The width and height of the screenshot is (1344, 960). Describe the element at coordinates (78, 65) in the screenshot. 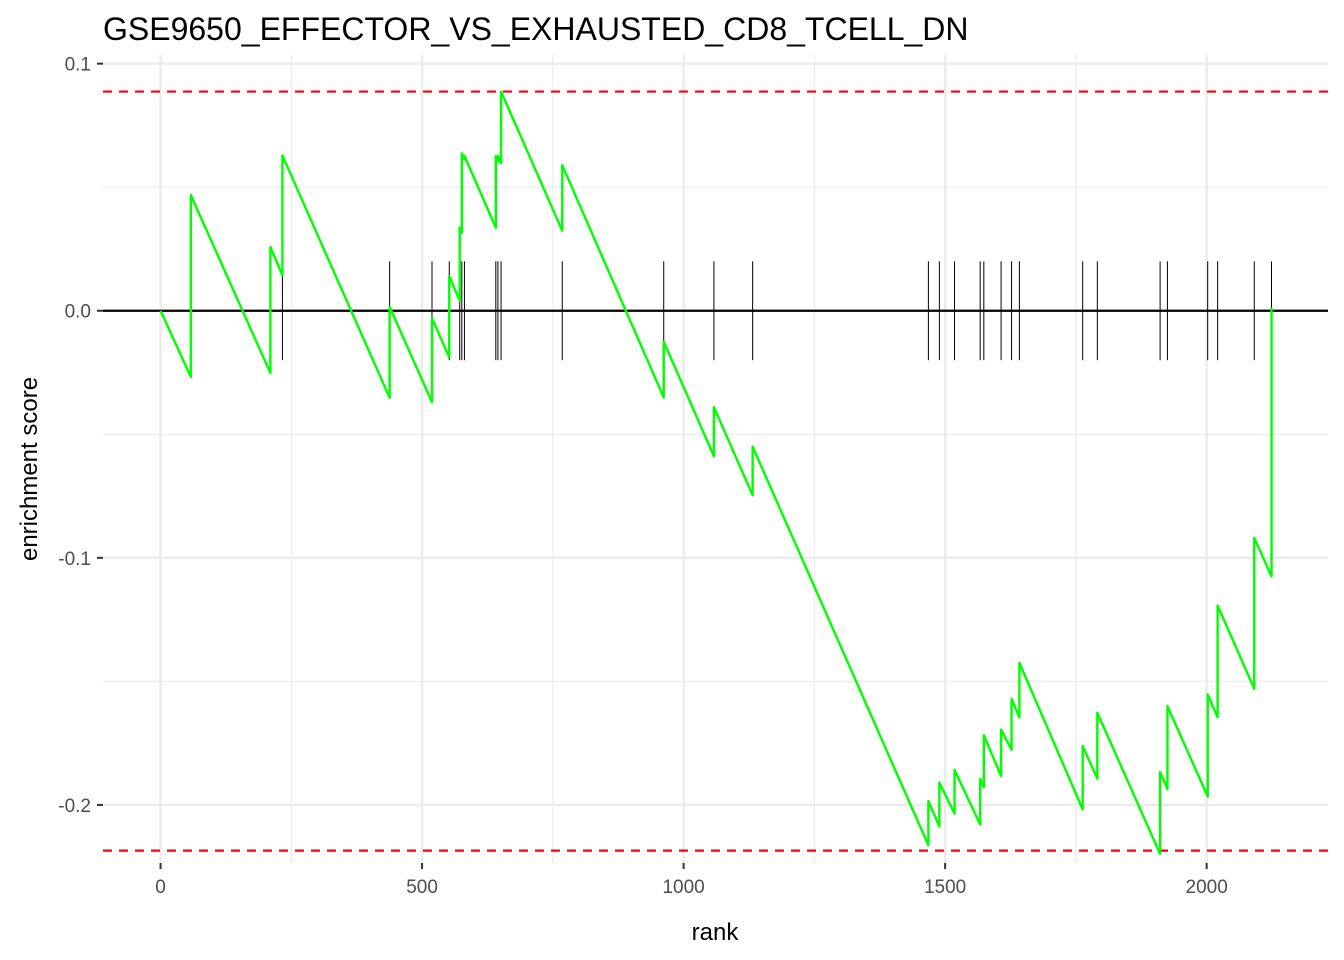

I see `y-tick-label: 0.1` at that location.